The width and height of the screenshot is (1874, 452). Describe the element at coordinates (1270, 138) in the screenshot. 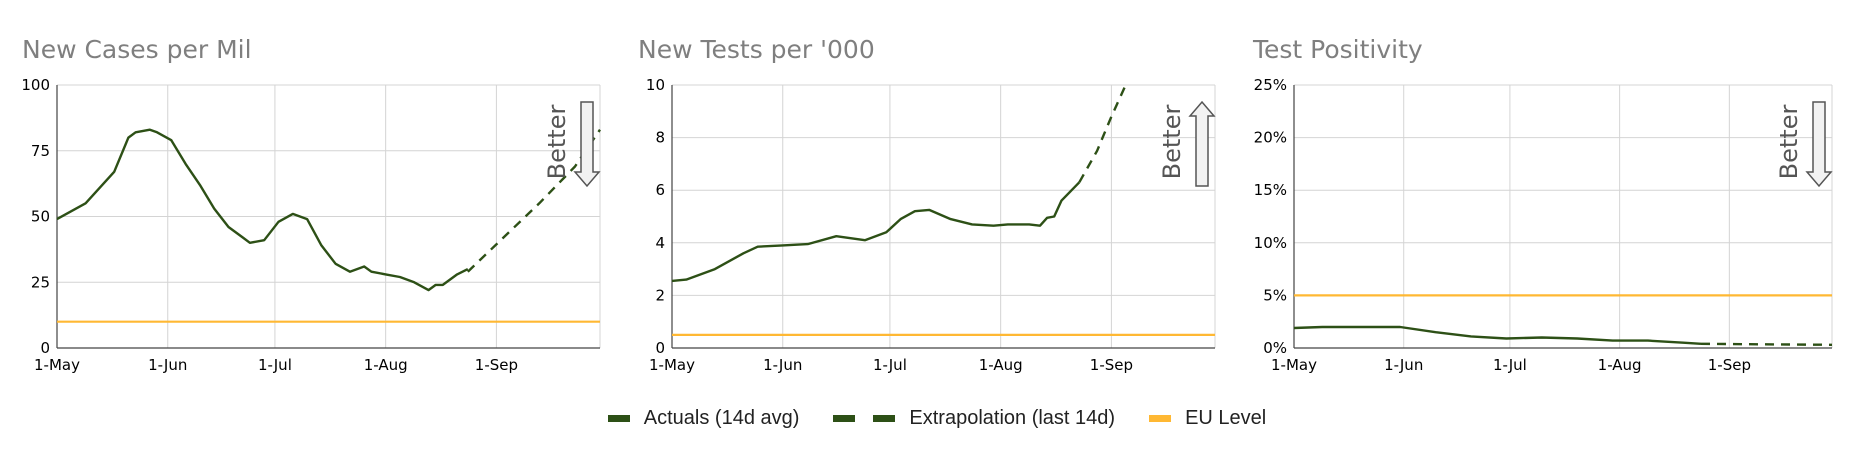

I see `chart-3-ytick-label-4: 20%` at that location.